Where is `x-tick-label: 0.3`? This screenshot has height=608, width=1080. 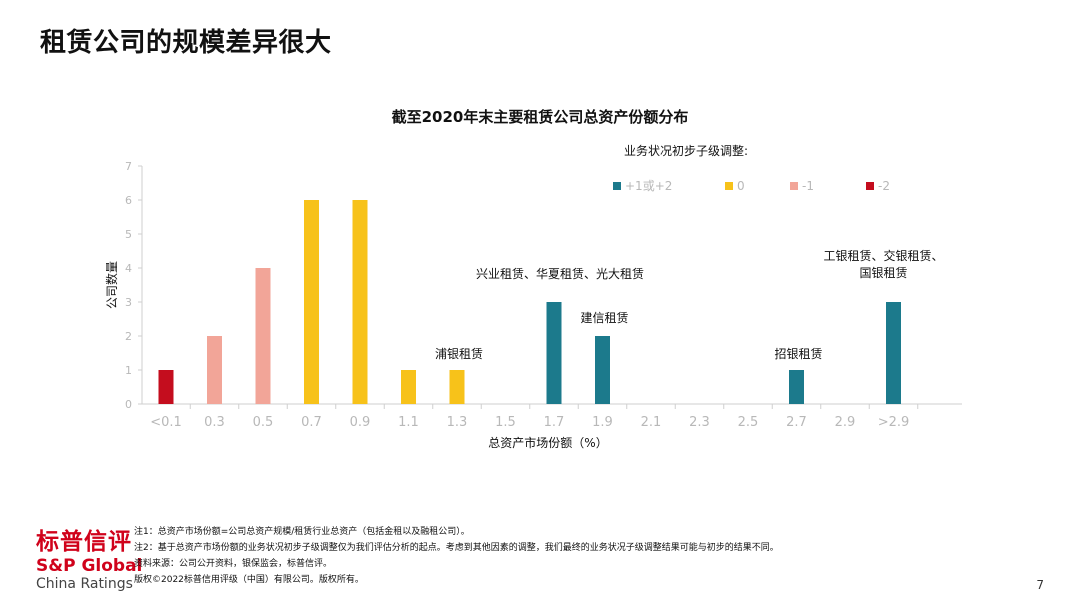 x-tick-label: 0.3 is located at coordinates (214, 422).